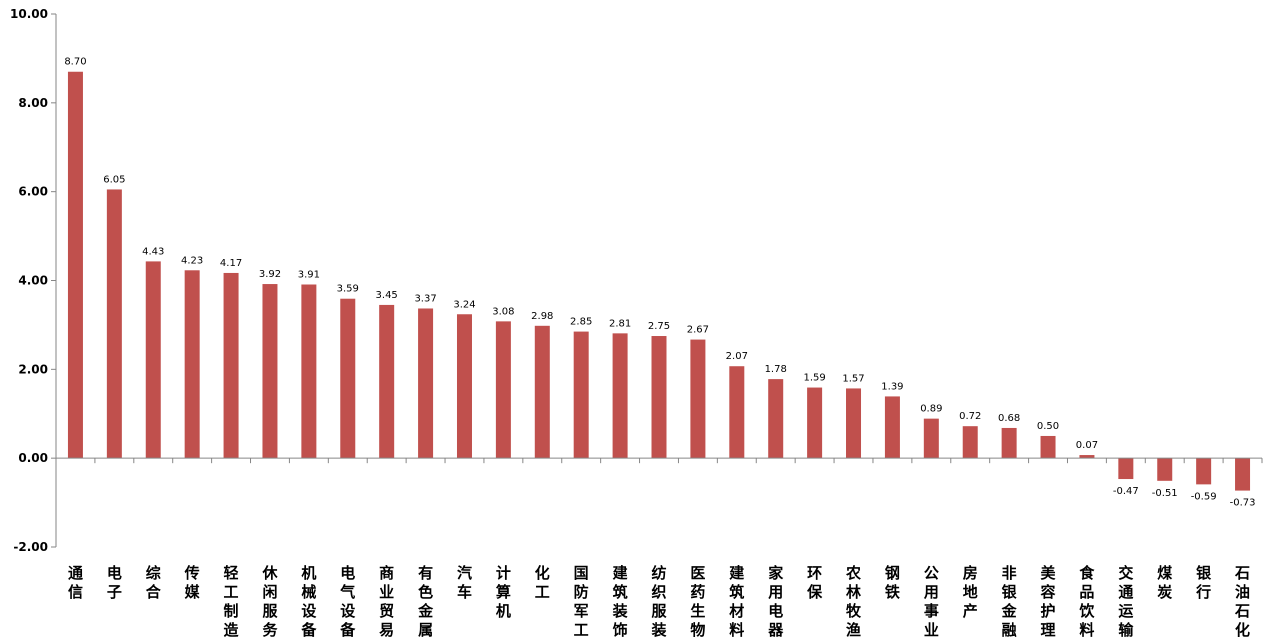  What do you see at coordinates (970, 416) in the screenshot?
I see `data-label: 0.72` at bounding box center [970, 416].